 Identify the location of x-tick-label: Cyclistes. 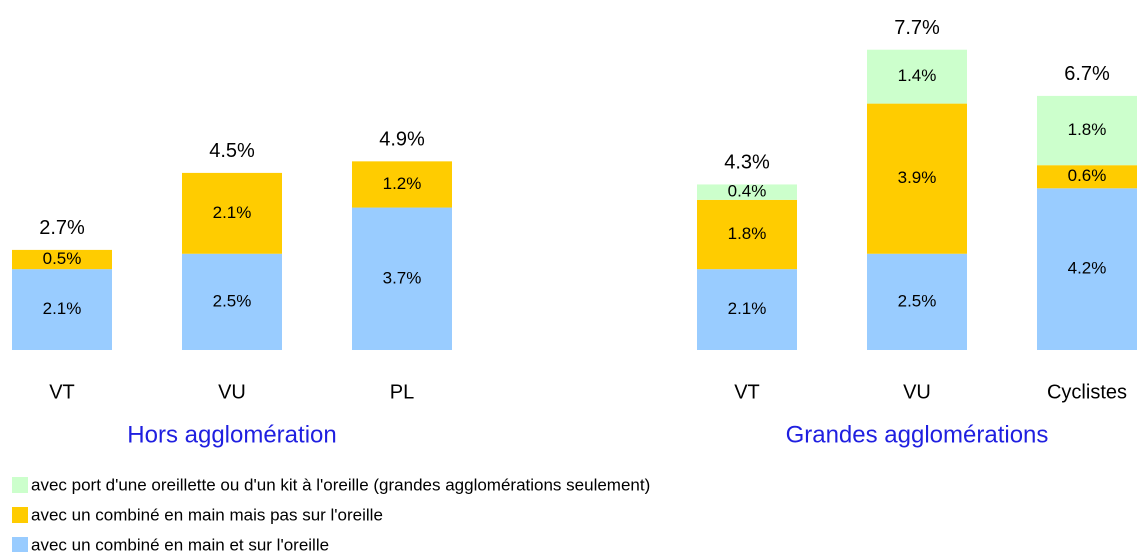
(1087, 392).